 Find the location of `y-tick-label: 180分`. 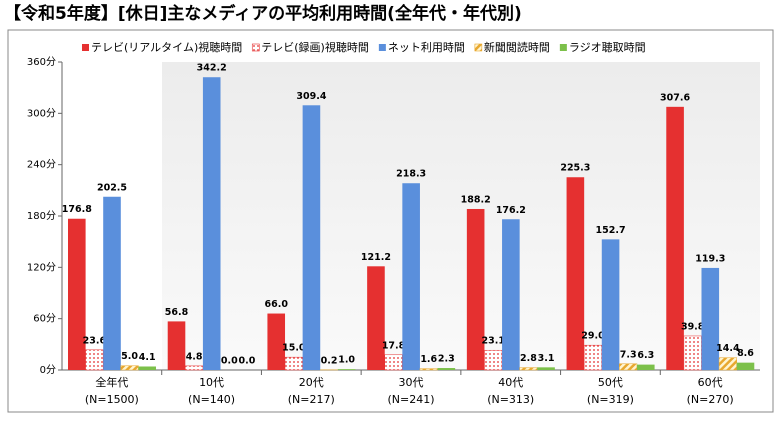

y-tick-label: 180分 is located at coordinates (41, 216).